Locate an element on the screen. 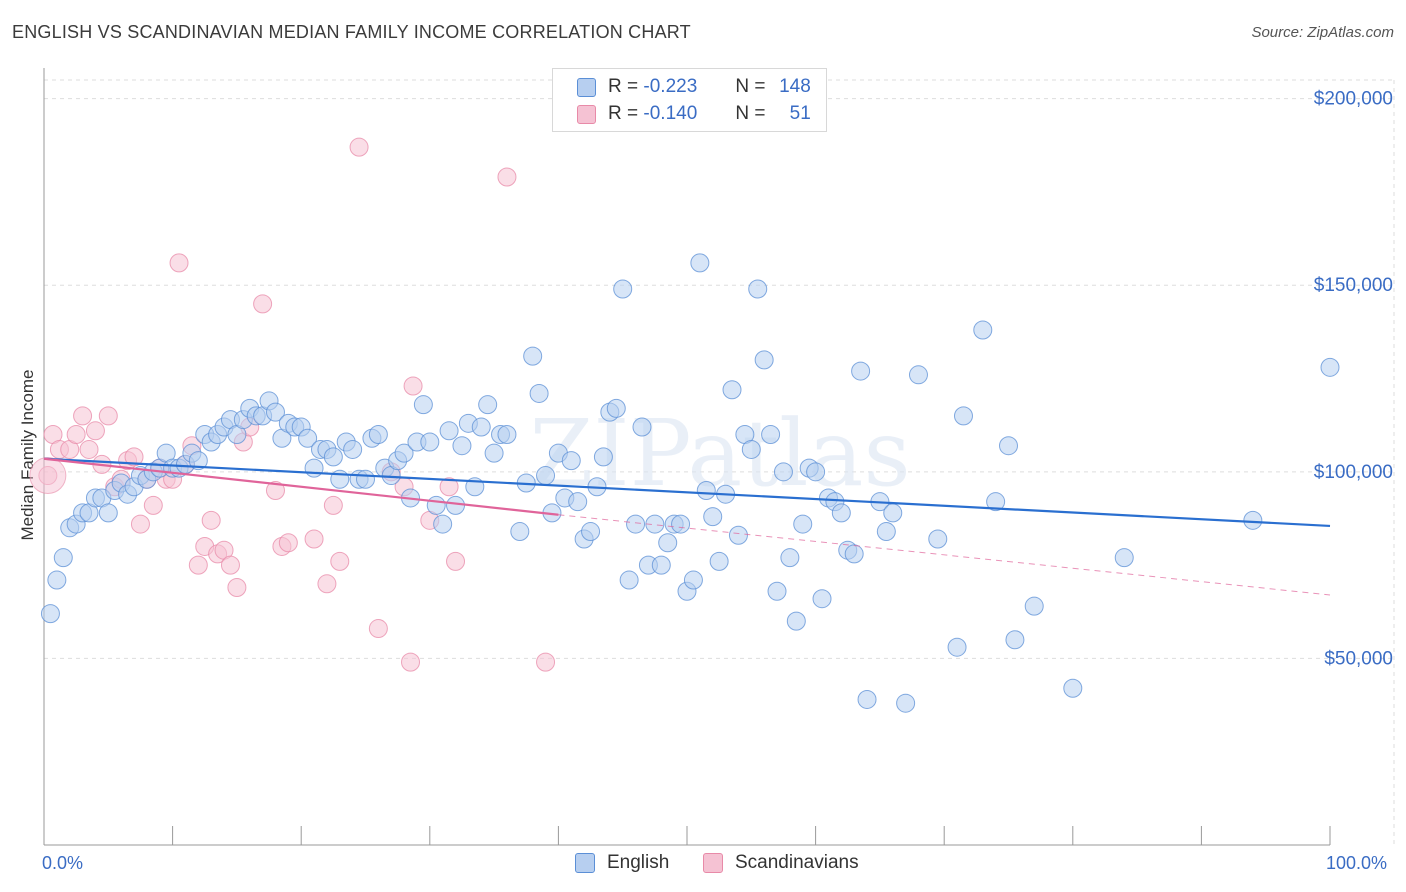 The image size is (1406, 892). legend-r-value: -0.223 is located at coordinates (670, 86).